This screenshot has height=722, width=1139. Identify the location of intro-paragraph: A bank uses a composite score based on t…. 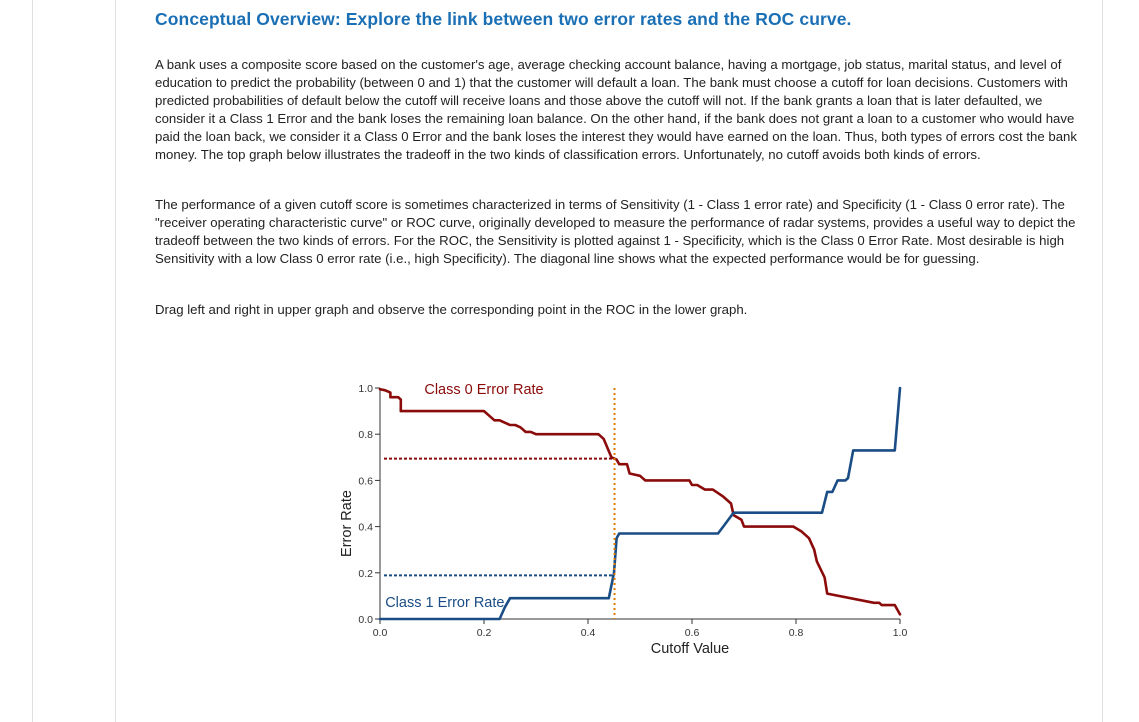
(616, 109).